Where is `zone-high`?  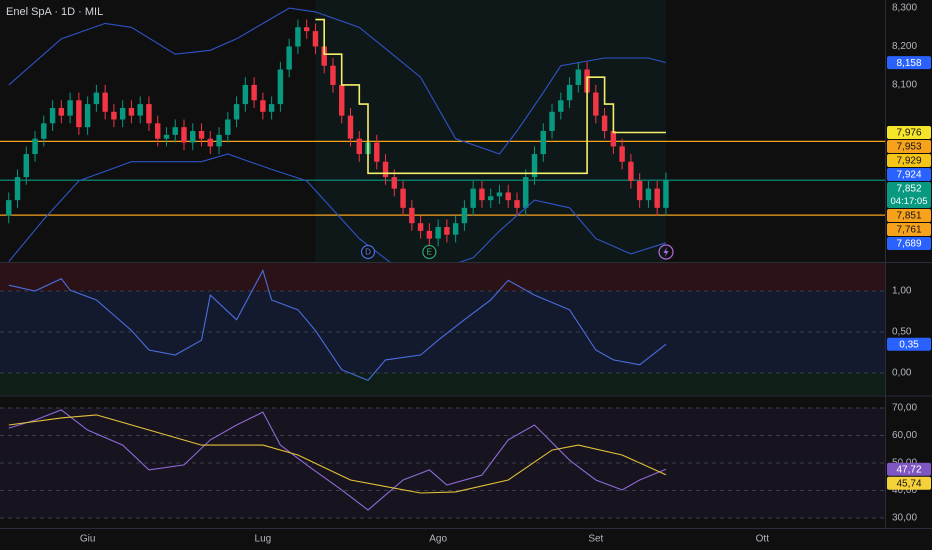 zone-high is located at coordinates (442, 277).